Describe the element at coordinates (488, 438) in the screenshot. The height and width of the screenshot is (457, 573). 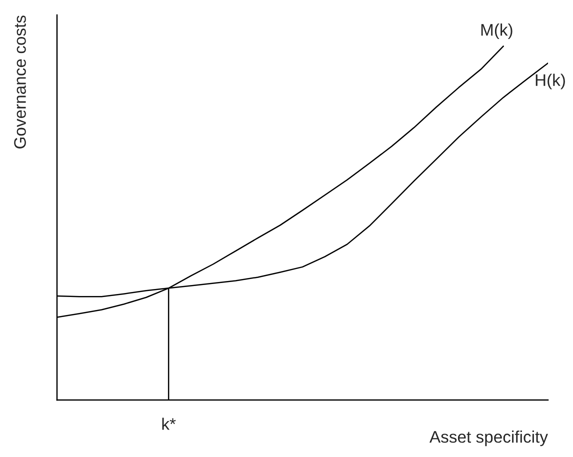
I see `x-axis-title: Asset specificity` at that location.